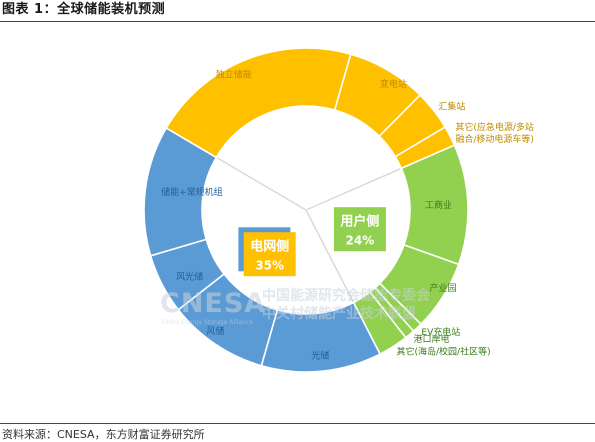 The height and width of the screenshot is (442, 595). Describe the element at coordinates (494, 133) in the screenshot. I see `segment-label-其它-应急电源-多站融合-移动电源车等-: 其它(应急电源/多站融合/移动电源车等)` at that location.